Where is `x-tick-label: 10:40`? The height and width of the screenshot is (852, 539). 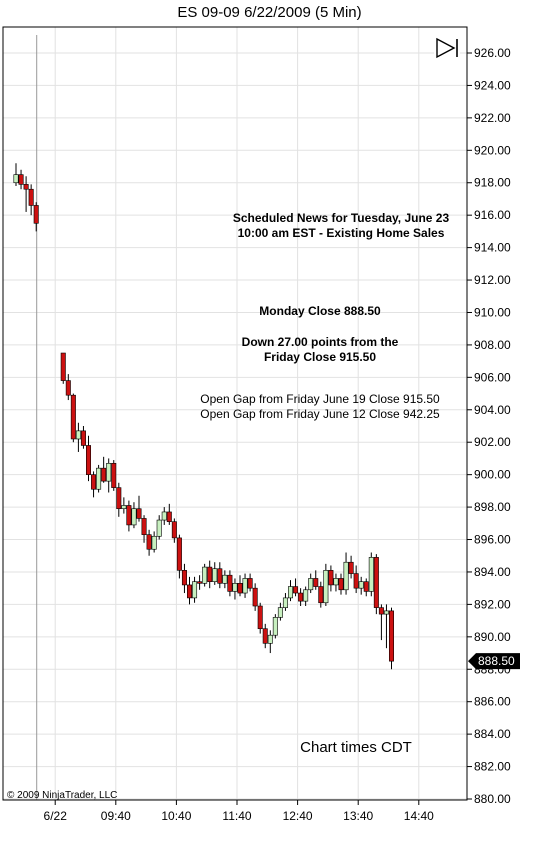 x-tick-label: 10:40 is located at coordinates (176, 816).